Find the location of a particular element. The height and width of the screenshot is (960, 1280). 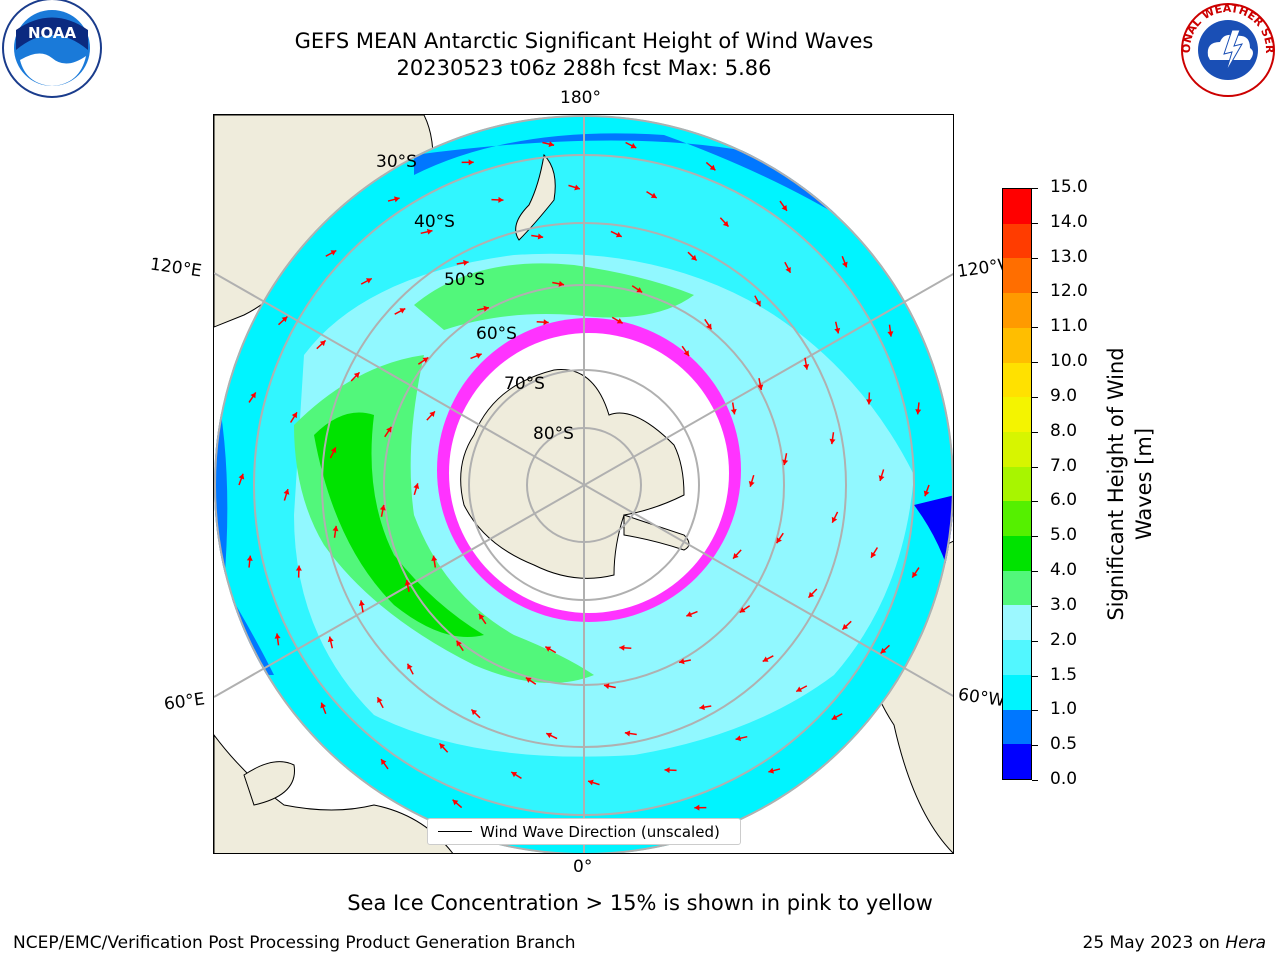

colorbar-tick: 6.0 is located at coordinates (1054, 500).